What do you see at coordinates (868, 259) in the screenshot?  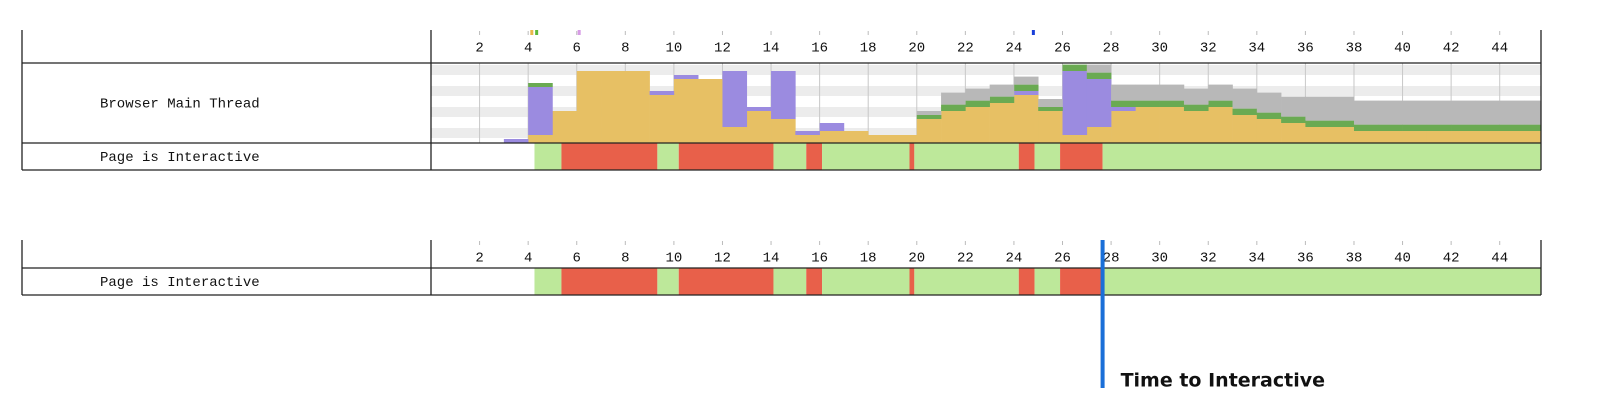 I see `x-tick-label: 18` at bounding box center [868, 259].